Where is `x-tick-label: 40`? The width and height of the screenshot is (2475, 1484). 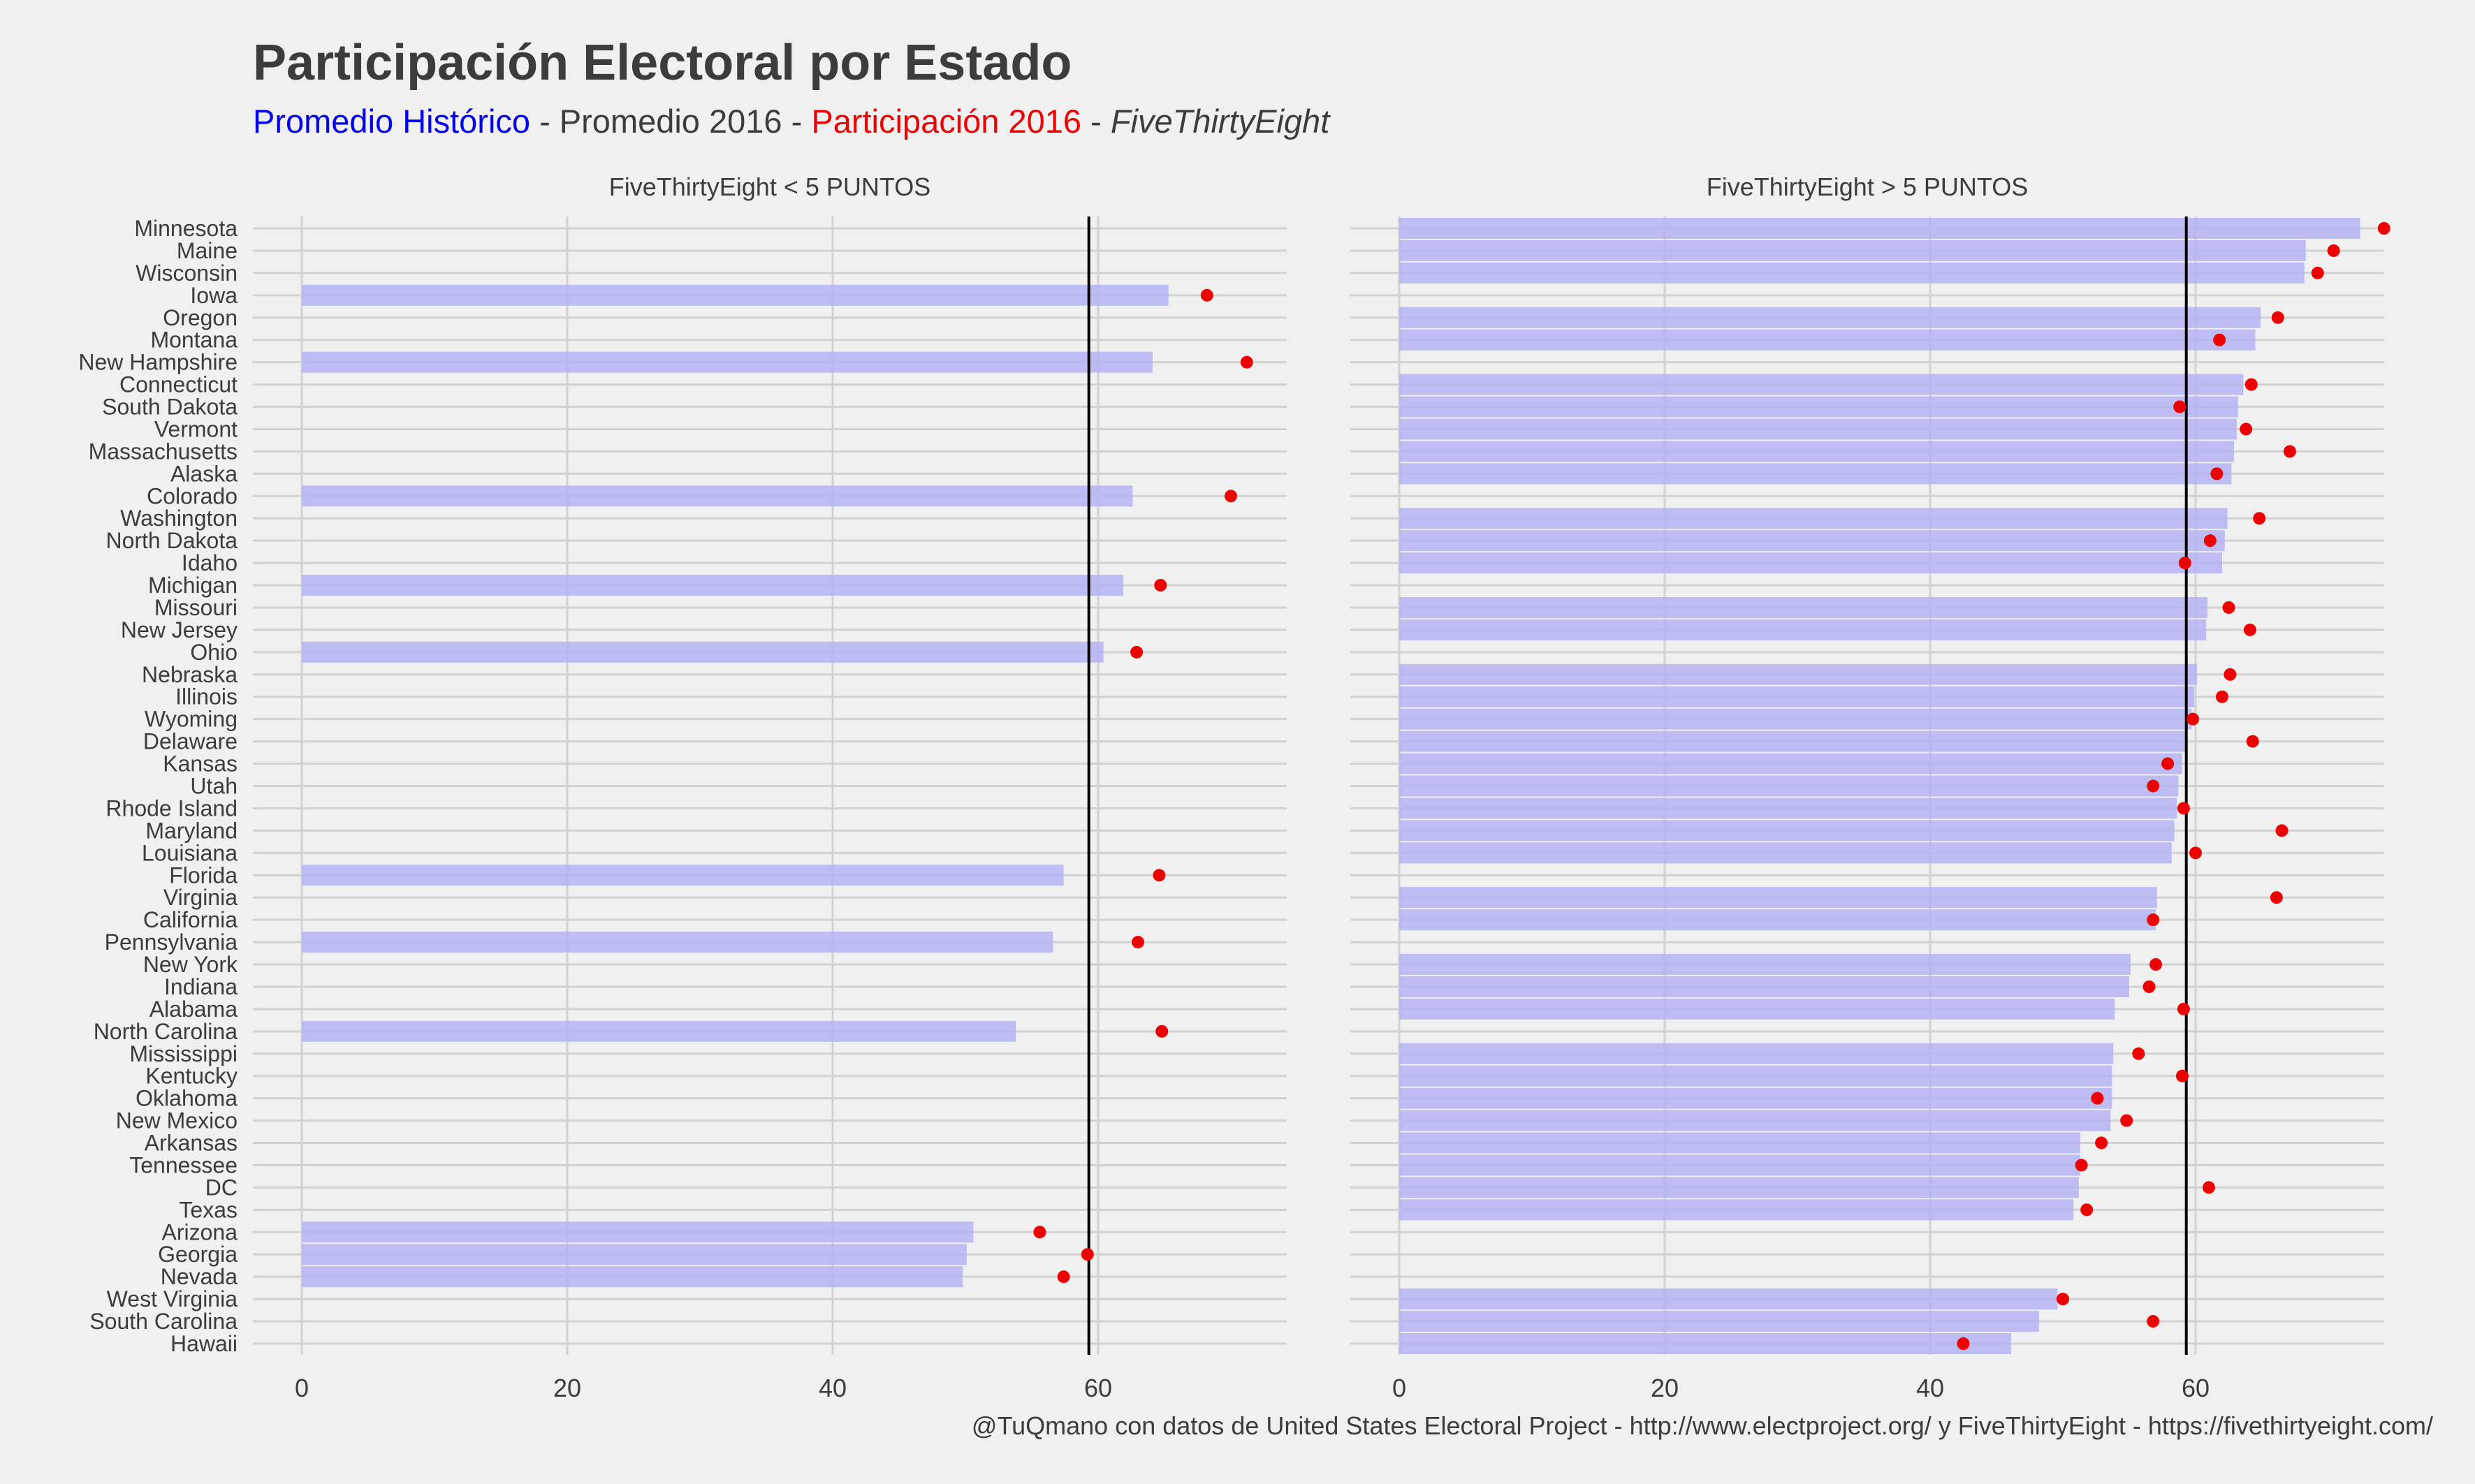
x-tick-label: 40 is located at coordinates (1930, 1388).